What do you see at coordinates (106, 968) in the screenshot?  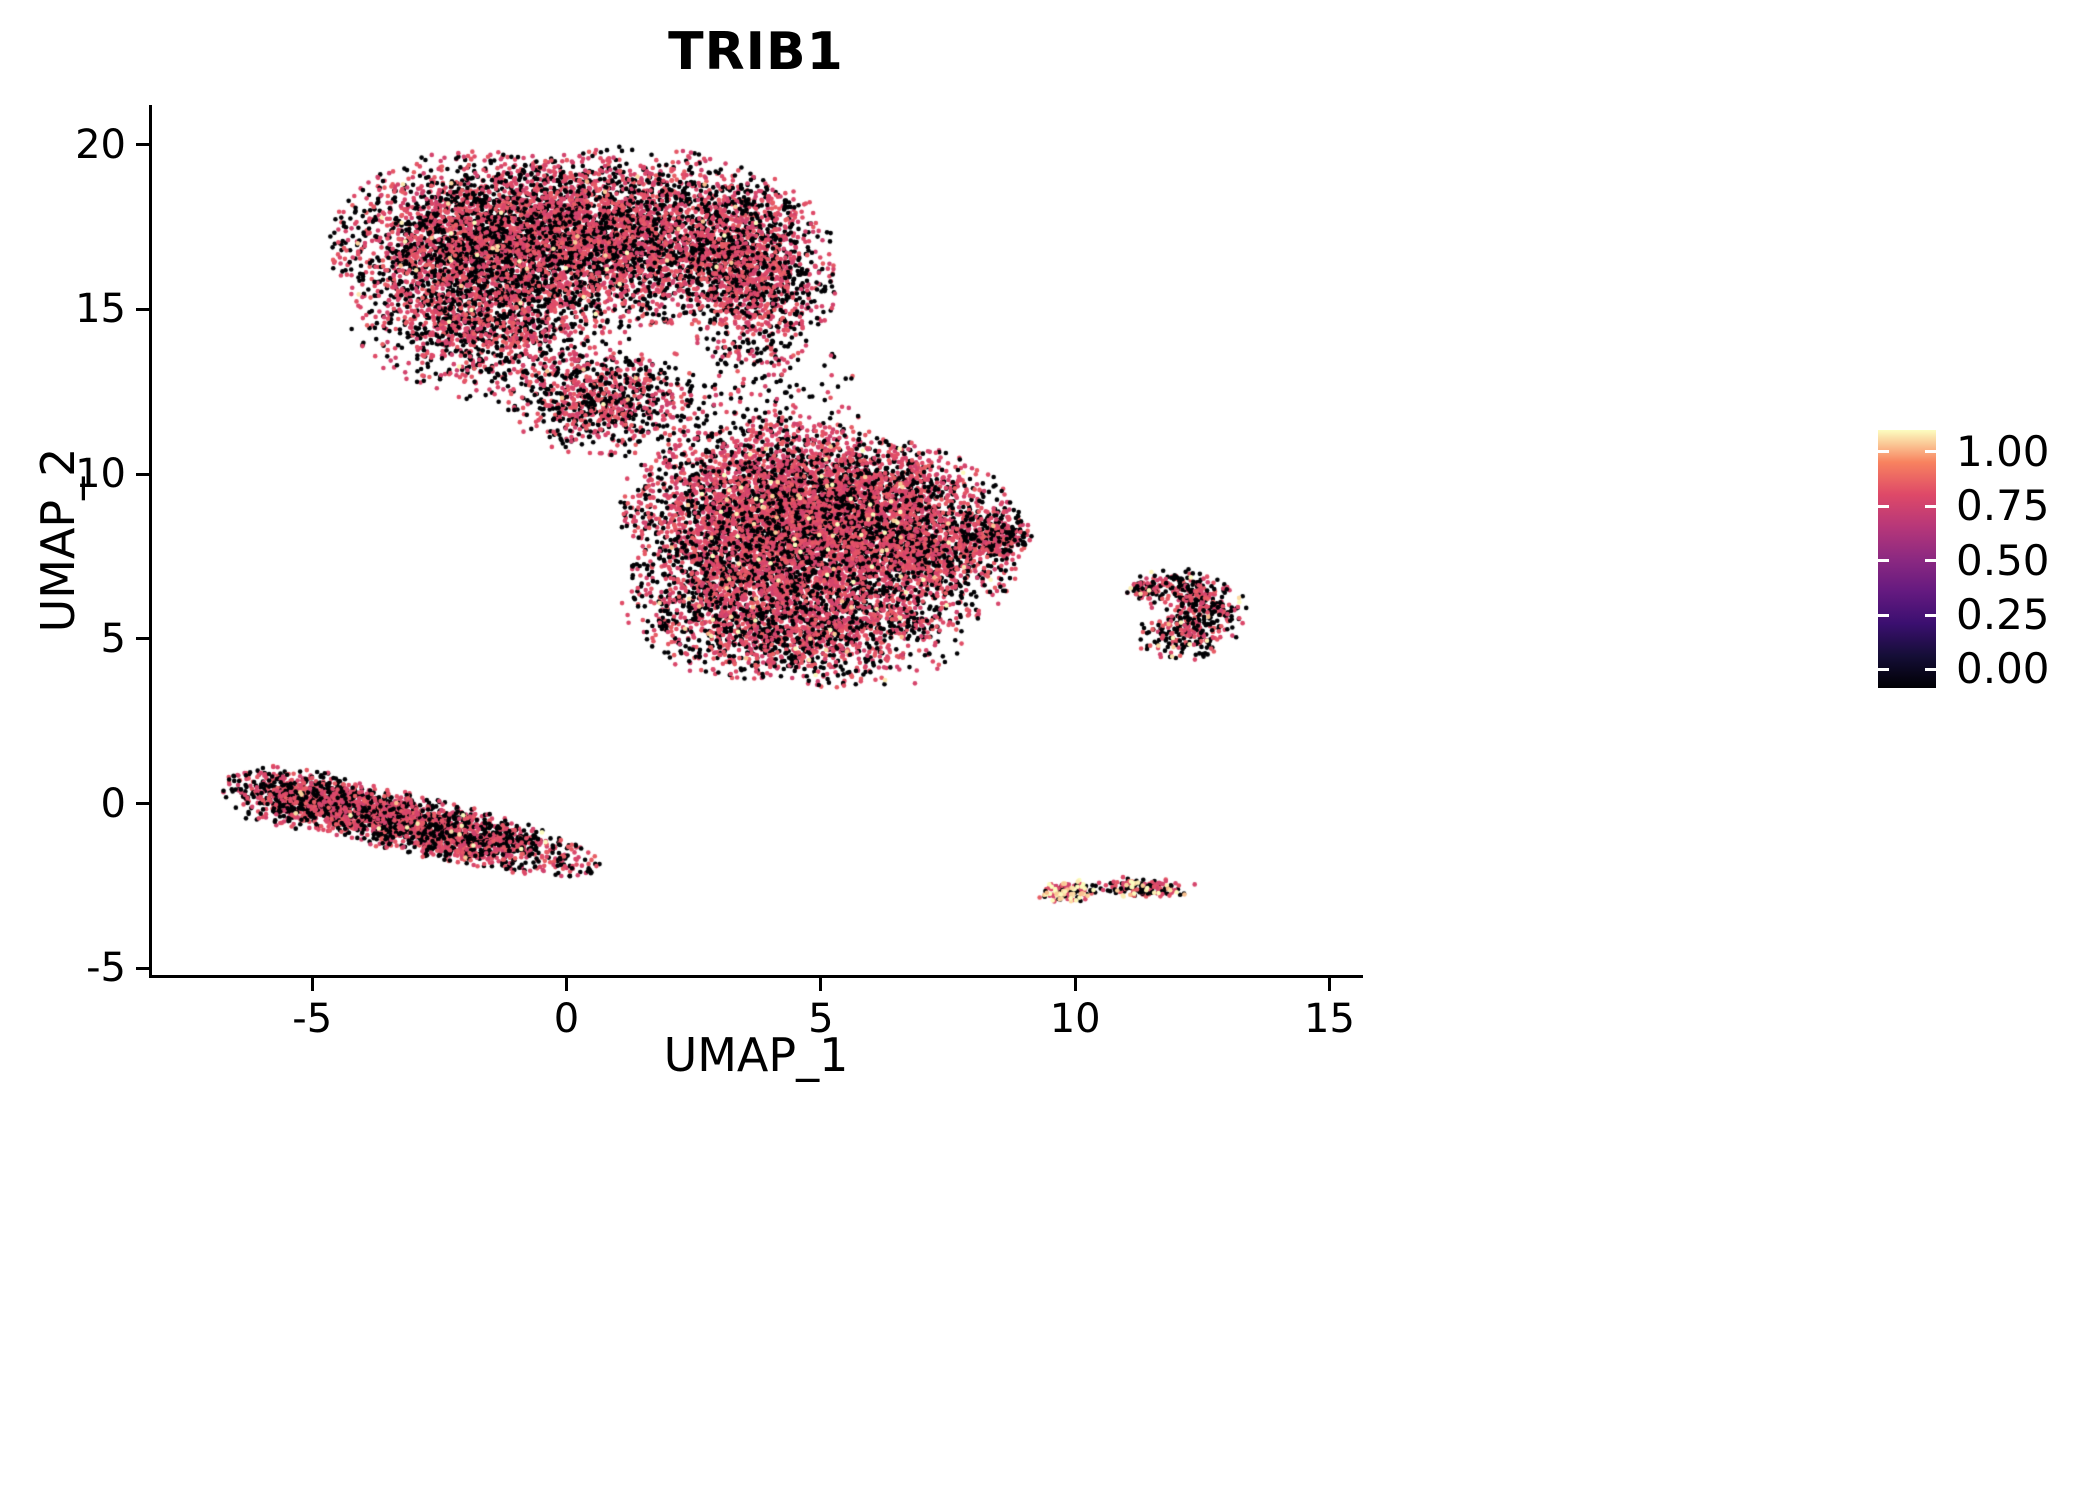 I see `y-tick-label: -5` at bounding box center [106, 968].